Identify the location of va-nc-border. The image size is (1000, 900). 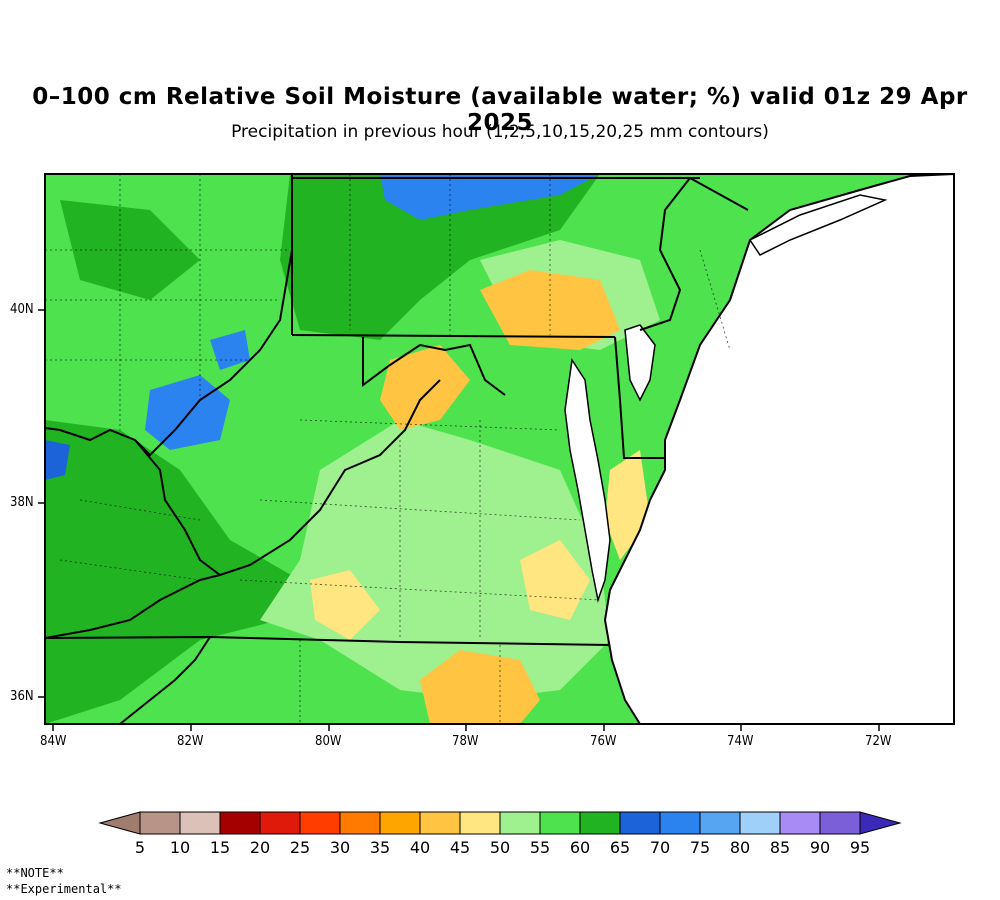
(328, 640).